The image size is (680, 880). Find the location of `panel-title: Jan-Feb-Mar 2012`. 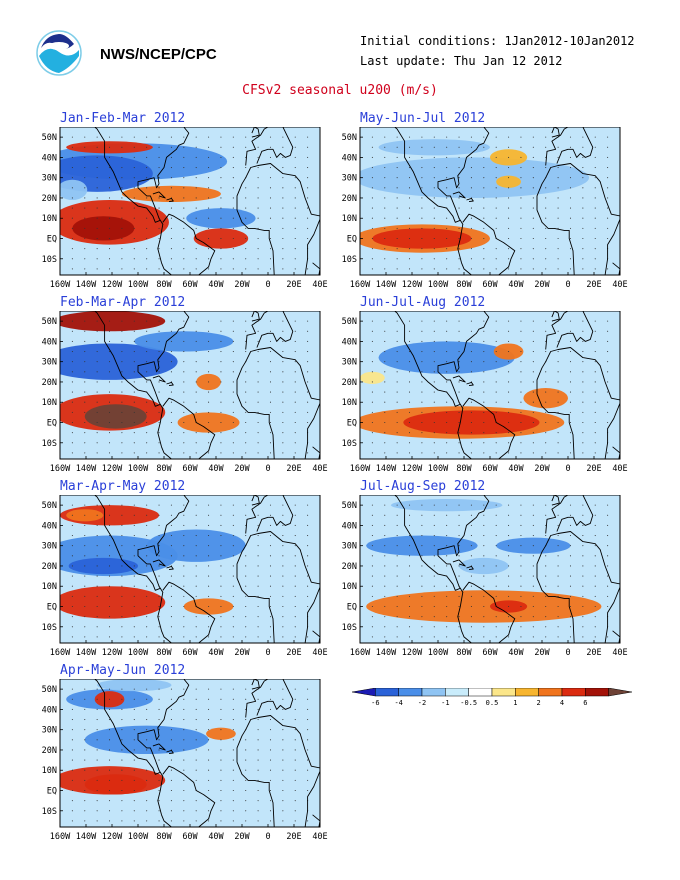

panel-title: Jan-Feb-Mar 2012 is located at coordinates (123, 118).